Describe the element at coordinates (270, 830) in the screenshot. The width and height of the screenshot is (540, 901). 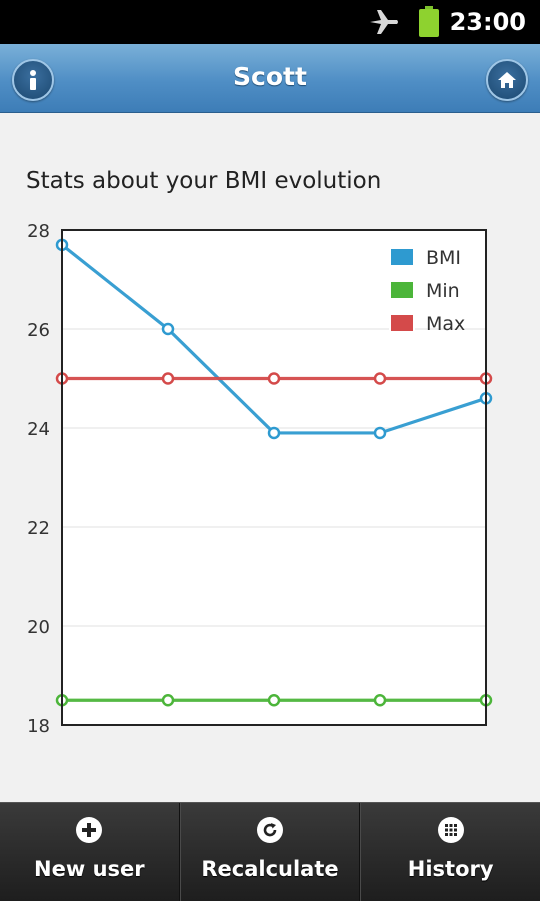
I see `refresh-icon` at that location.